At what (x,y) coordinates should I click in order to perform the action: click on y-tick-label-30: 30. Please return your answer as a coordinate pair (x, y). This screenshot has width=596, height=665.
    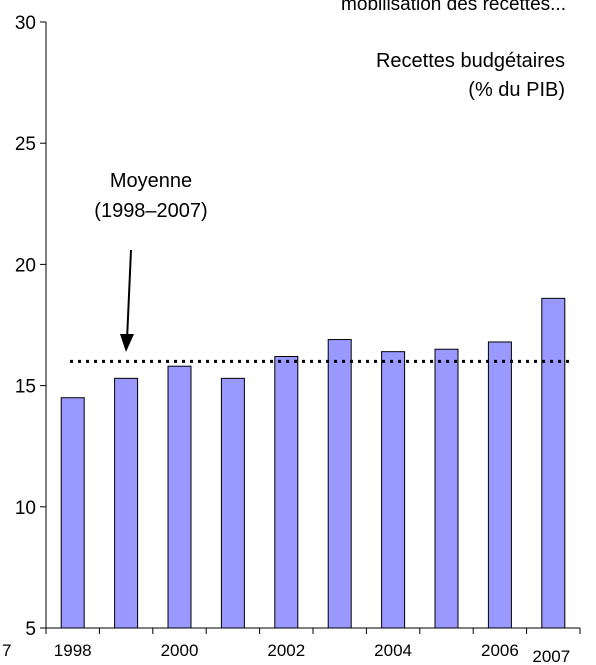
    Looking at the image, I should click on (25, 23).